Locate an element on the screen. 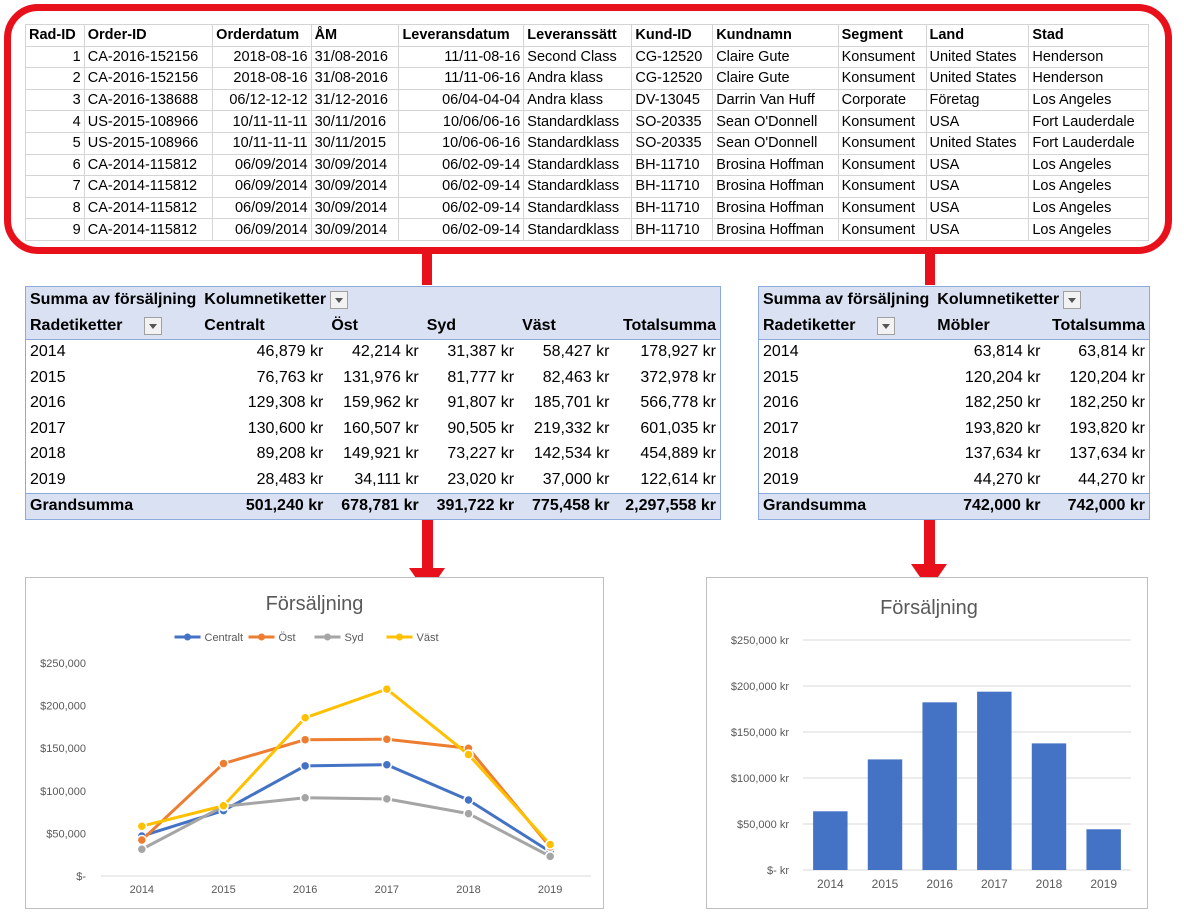  pivot1-value-cell: 219,332 kr is located at coordinates (571, 428).